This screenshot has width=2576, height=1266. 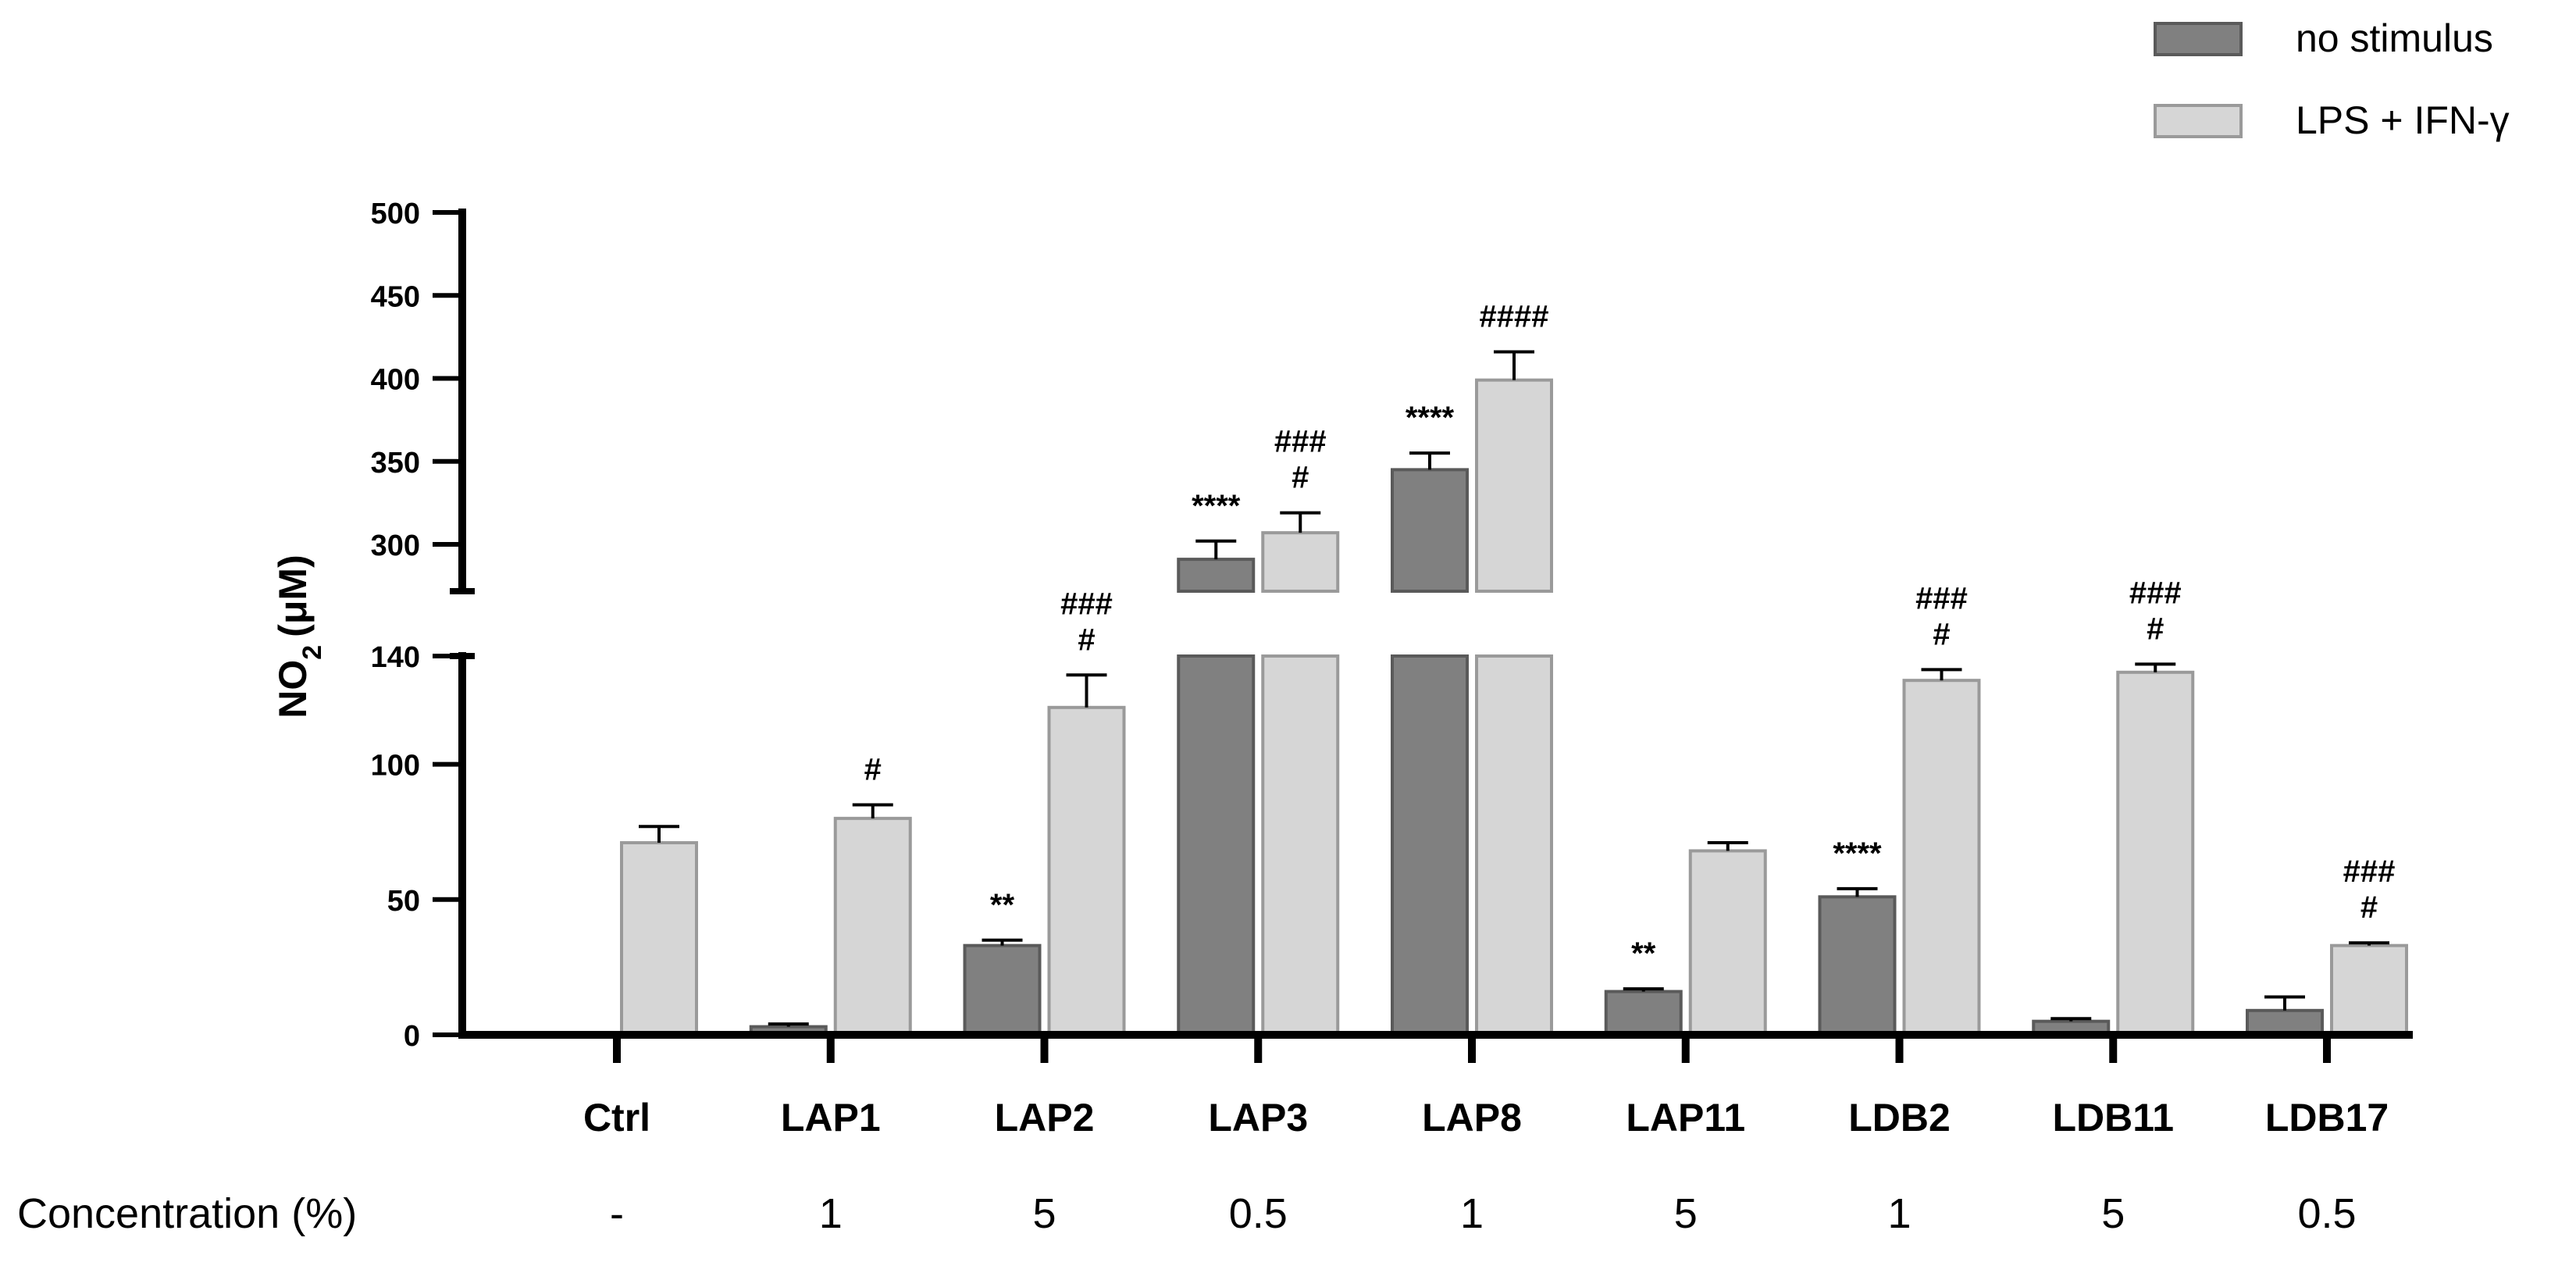 What do you see at coordinates (1685, 1117) in the screenshot?
I see `x-tick-label-lap11: LAP11` at bounding box center [1685, 1117].